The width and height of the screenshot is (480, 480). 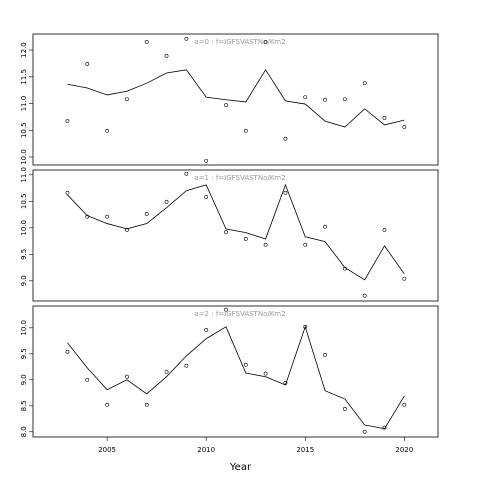 What do you see at coordinates (305, 450) in the screenshot?
I see `x-tick-label: 2015` at bounding box center [305, 450].